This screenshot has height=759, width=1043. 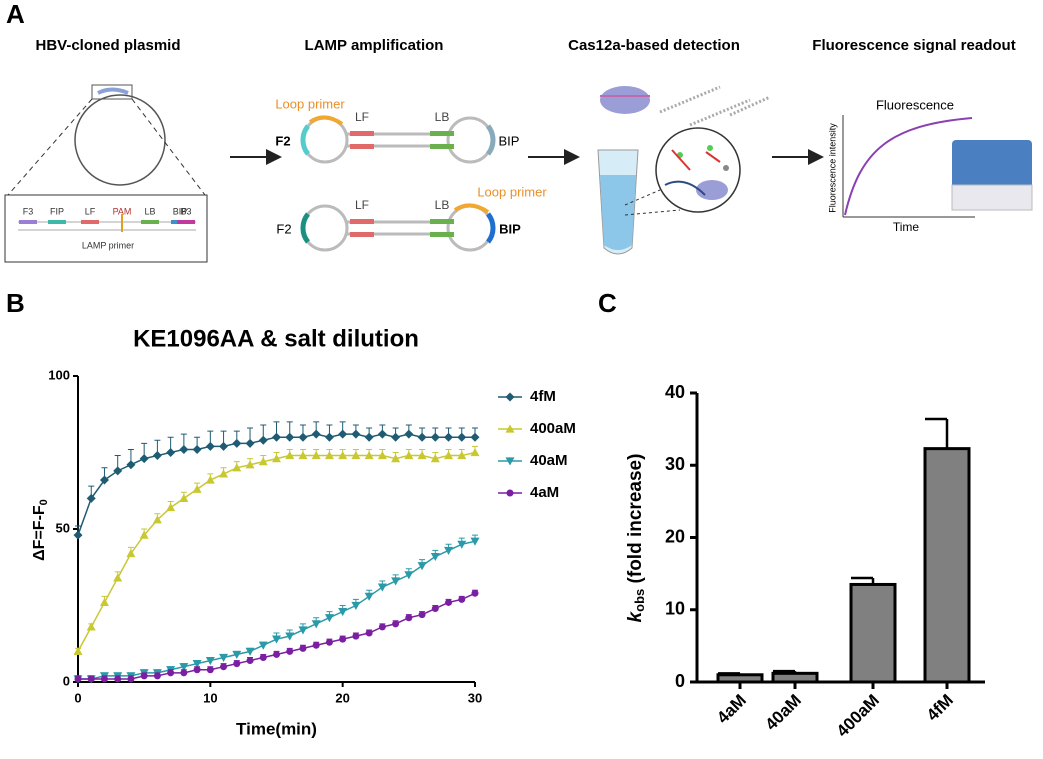 What do you see at coordinates (636, 538) in the screenshot?
I see `y-axis-label: kobs (fold increase)` at bounding box center [636, 538].